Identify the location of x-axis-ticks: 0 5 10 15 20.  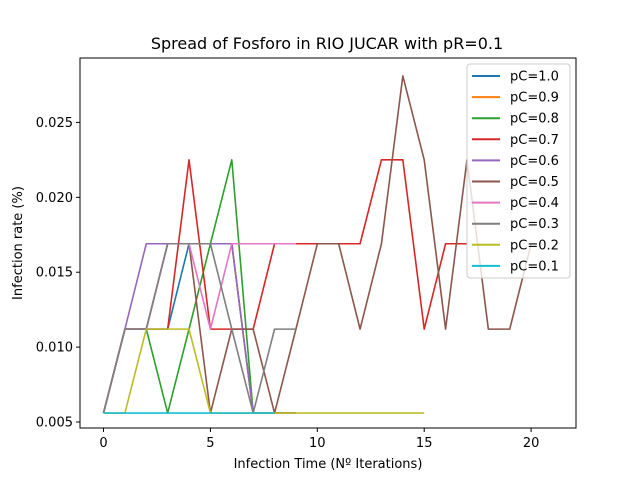
(319, 439).